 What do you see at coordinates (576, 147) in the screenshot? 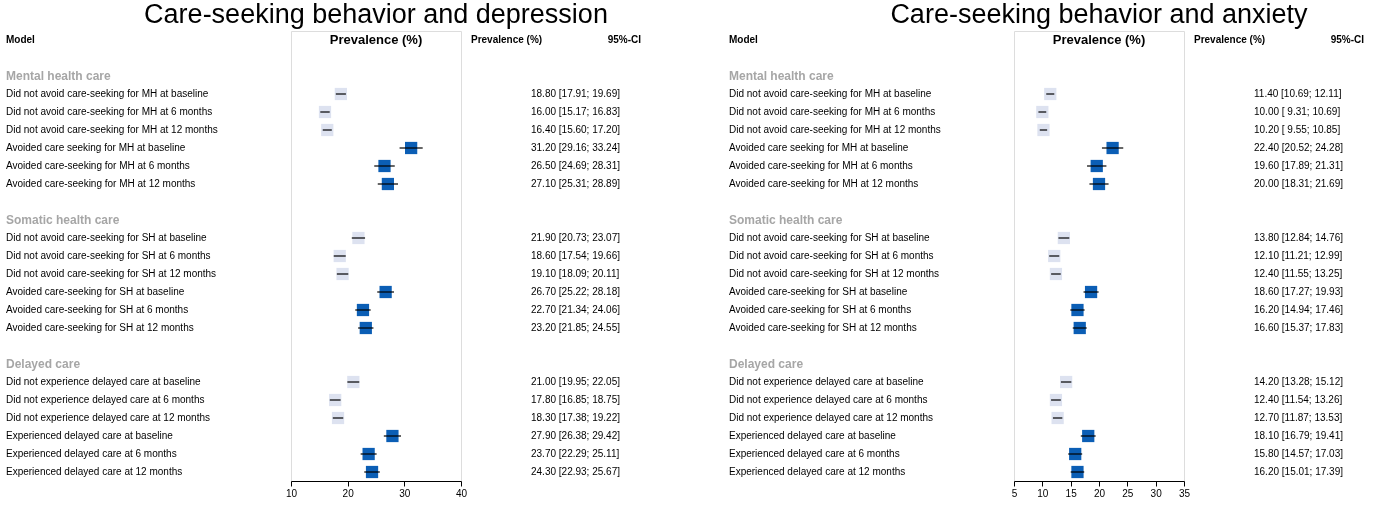
I see `data-label: 31.20 [29.16; 33.24]` at bounding box center [576, 147].